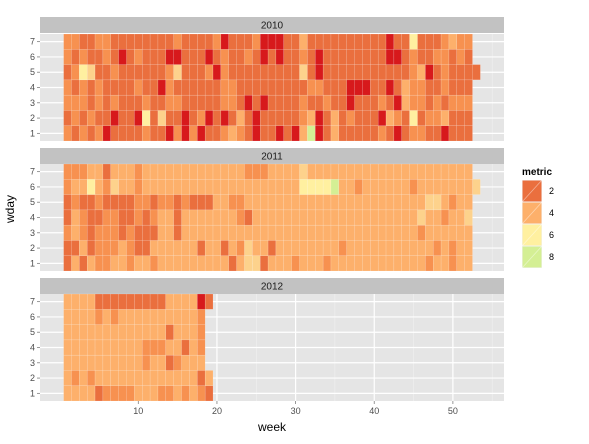  Describe the element at coordinates (453, 411) in the screenshot. I see `x-tick-label: 50` at that location.